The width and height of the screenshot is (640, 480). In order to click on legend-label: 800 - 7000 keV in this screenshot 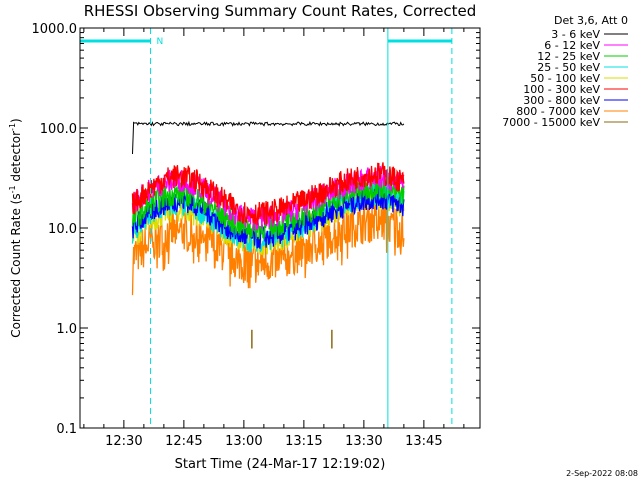, I will do `click(558, 111)`.